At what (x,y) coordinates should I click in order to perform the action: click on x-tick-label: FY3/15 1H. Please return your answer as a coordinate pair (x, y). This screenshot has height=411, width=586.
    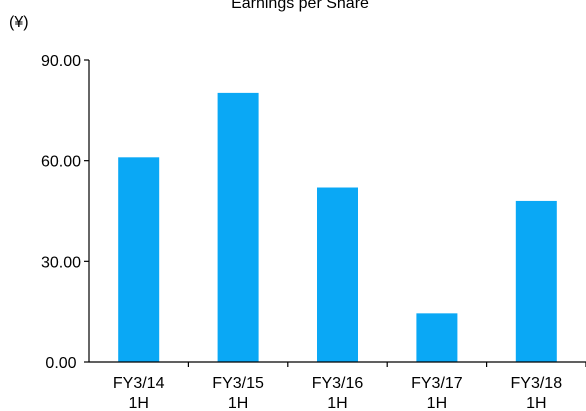
    Looking at the image, I should click on (238, 393).